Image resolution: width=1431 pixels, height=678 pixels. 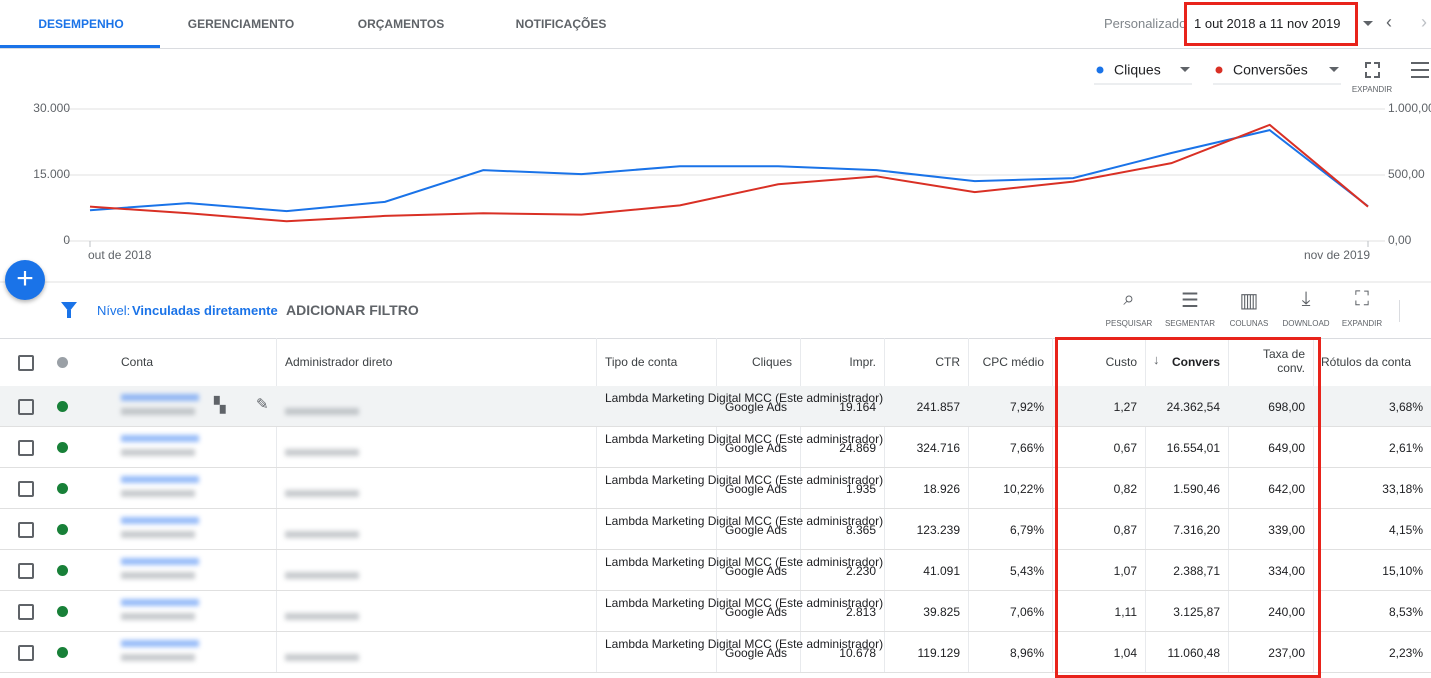 What do you see at coordinates (1249, 301) in the screenshot?
I see `toolbar-icon: ▥` at bounding box center [1249, 301].